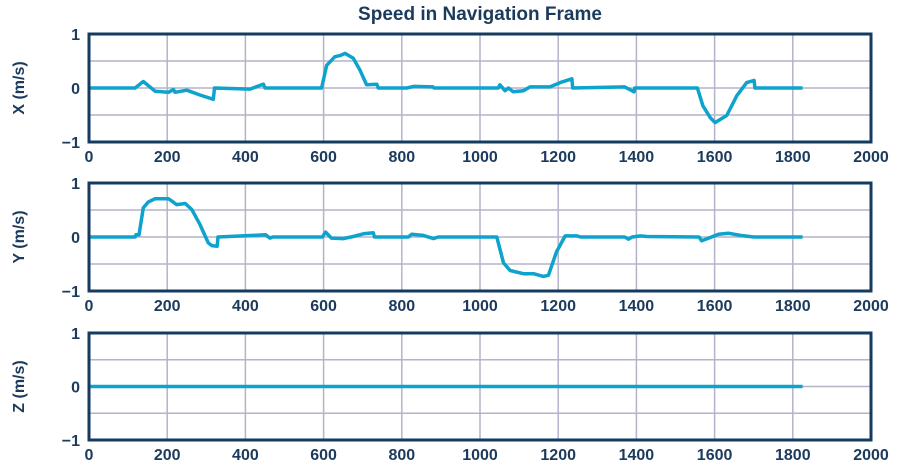 Image resolution: width=900 pixels, height=470 pixels. I want to click on y-axis-label: X (m/s), so click(19, 87).